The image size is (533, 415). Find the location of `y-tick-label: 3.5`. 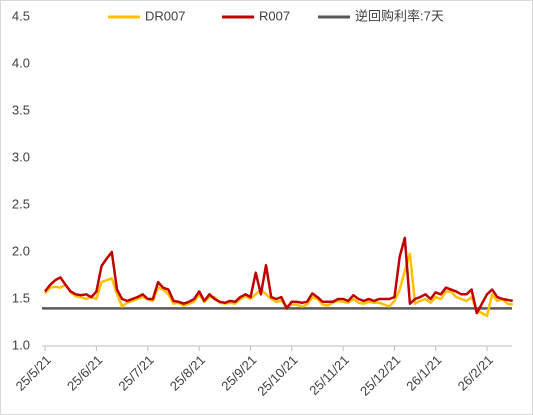

y-tick-label: 3.5 is located at coordinates (21, 109).